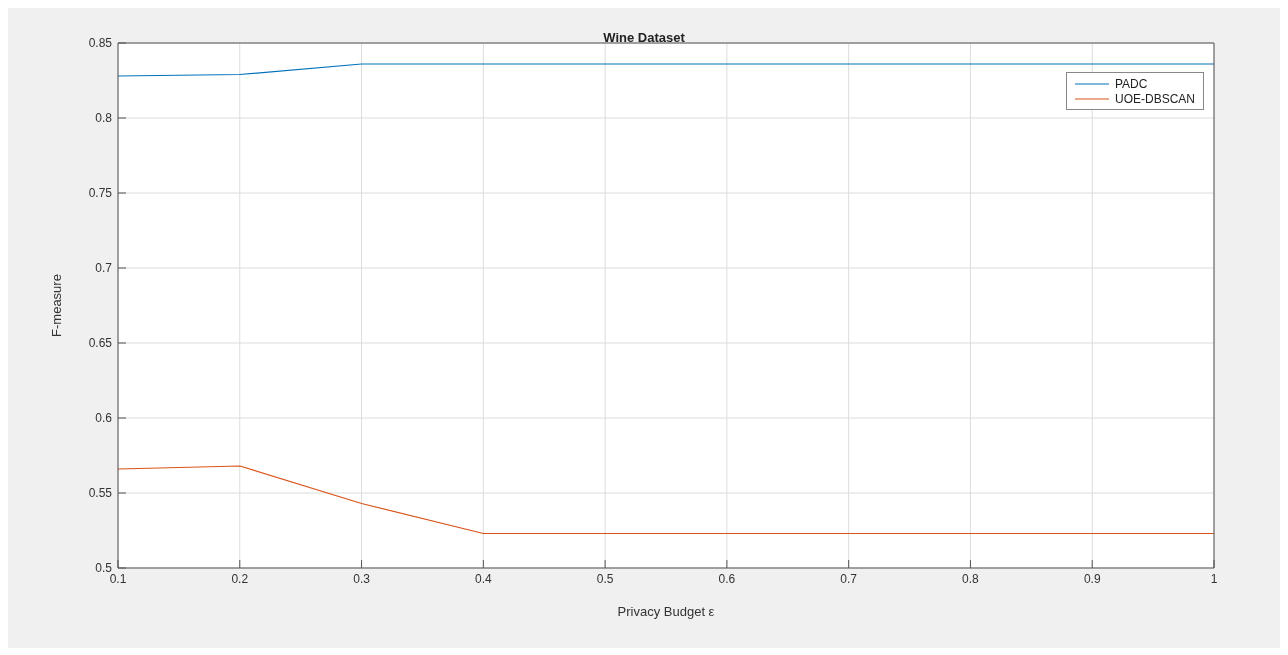 This screenshot has height=655, width=1288. What do you see at coordinates (362, 578) in the screenshot?
I see `x-tick-label: 0.3` at bounding box center [362, 578].